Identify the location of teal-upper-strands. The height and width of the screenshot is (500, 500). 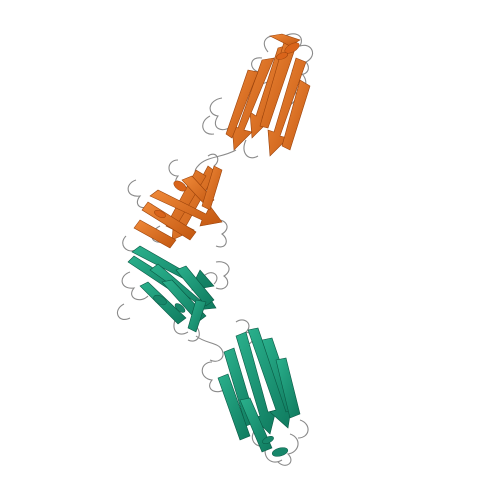
(172, 289).